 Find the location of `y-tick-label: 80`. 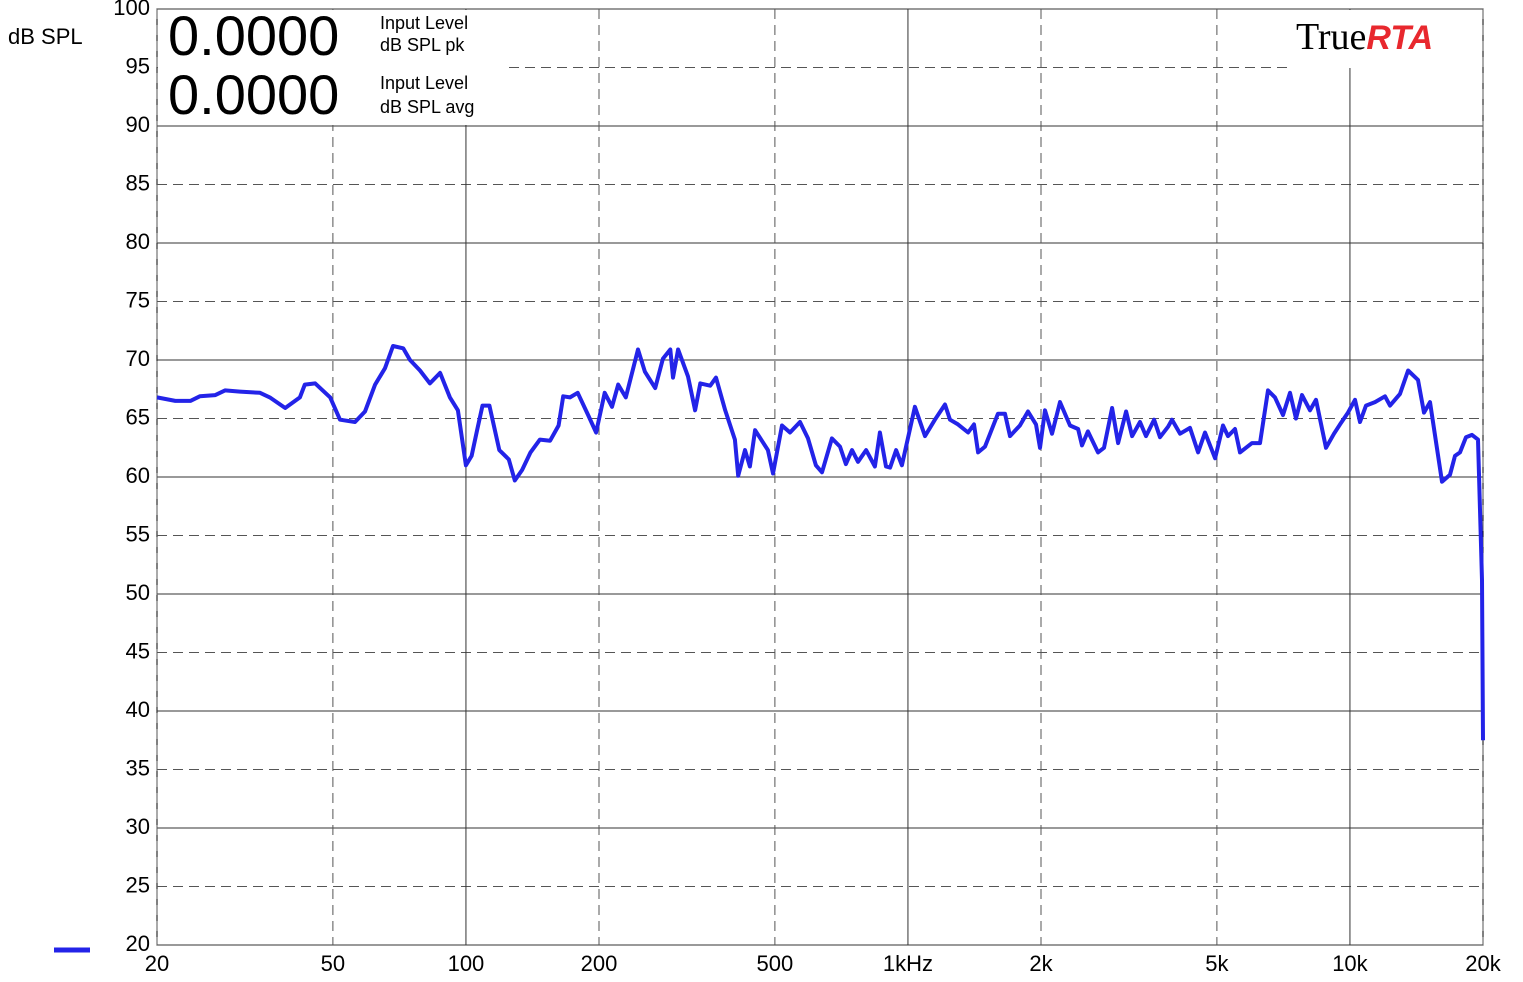

y-tick-label: 80 is located at coordinates (138, 241).